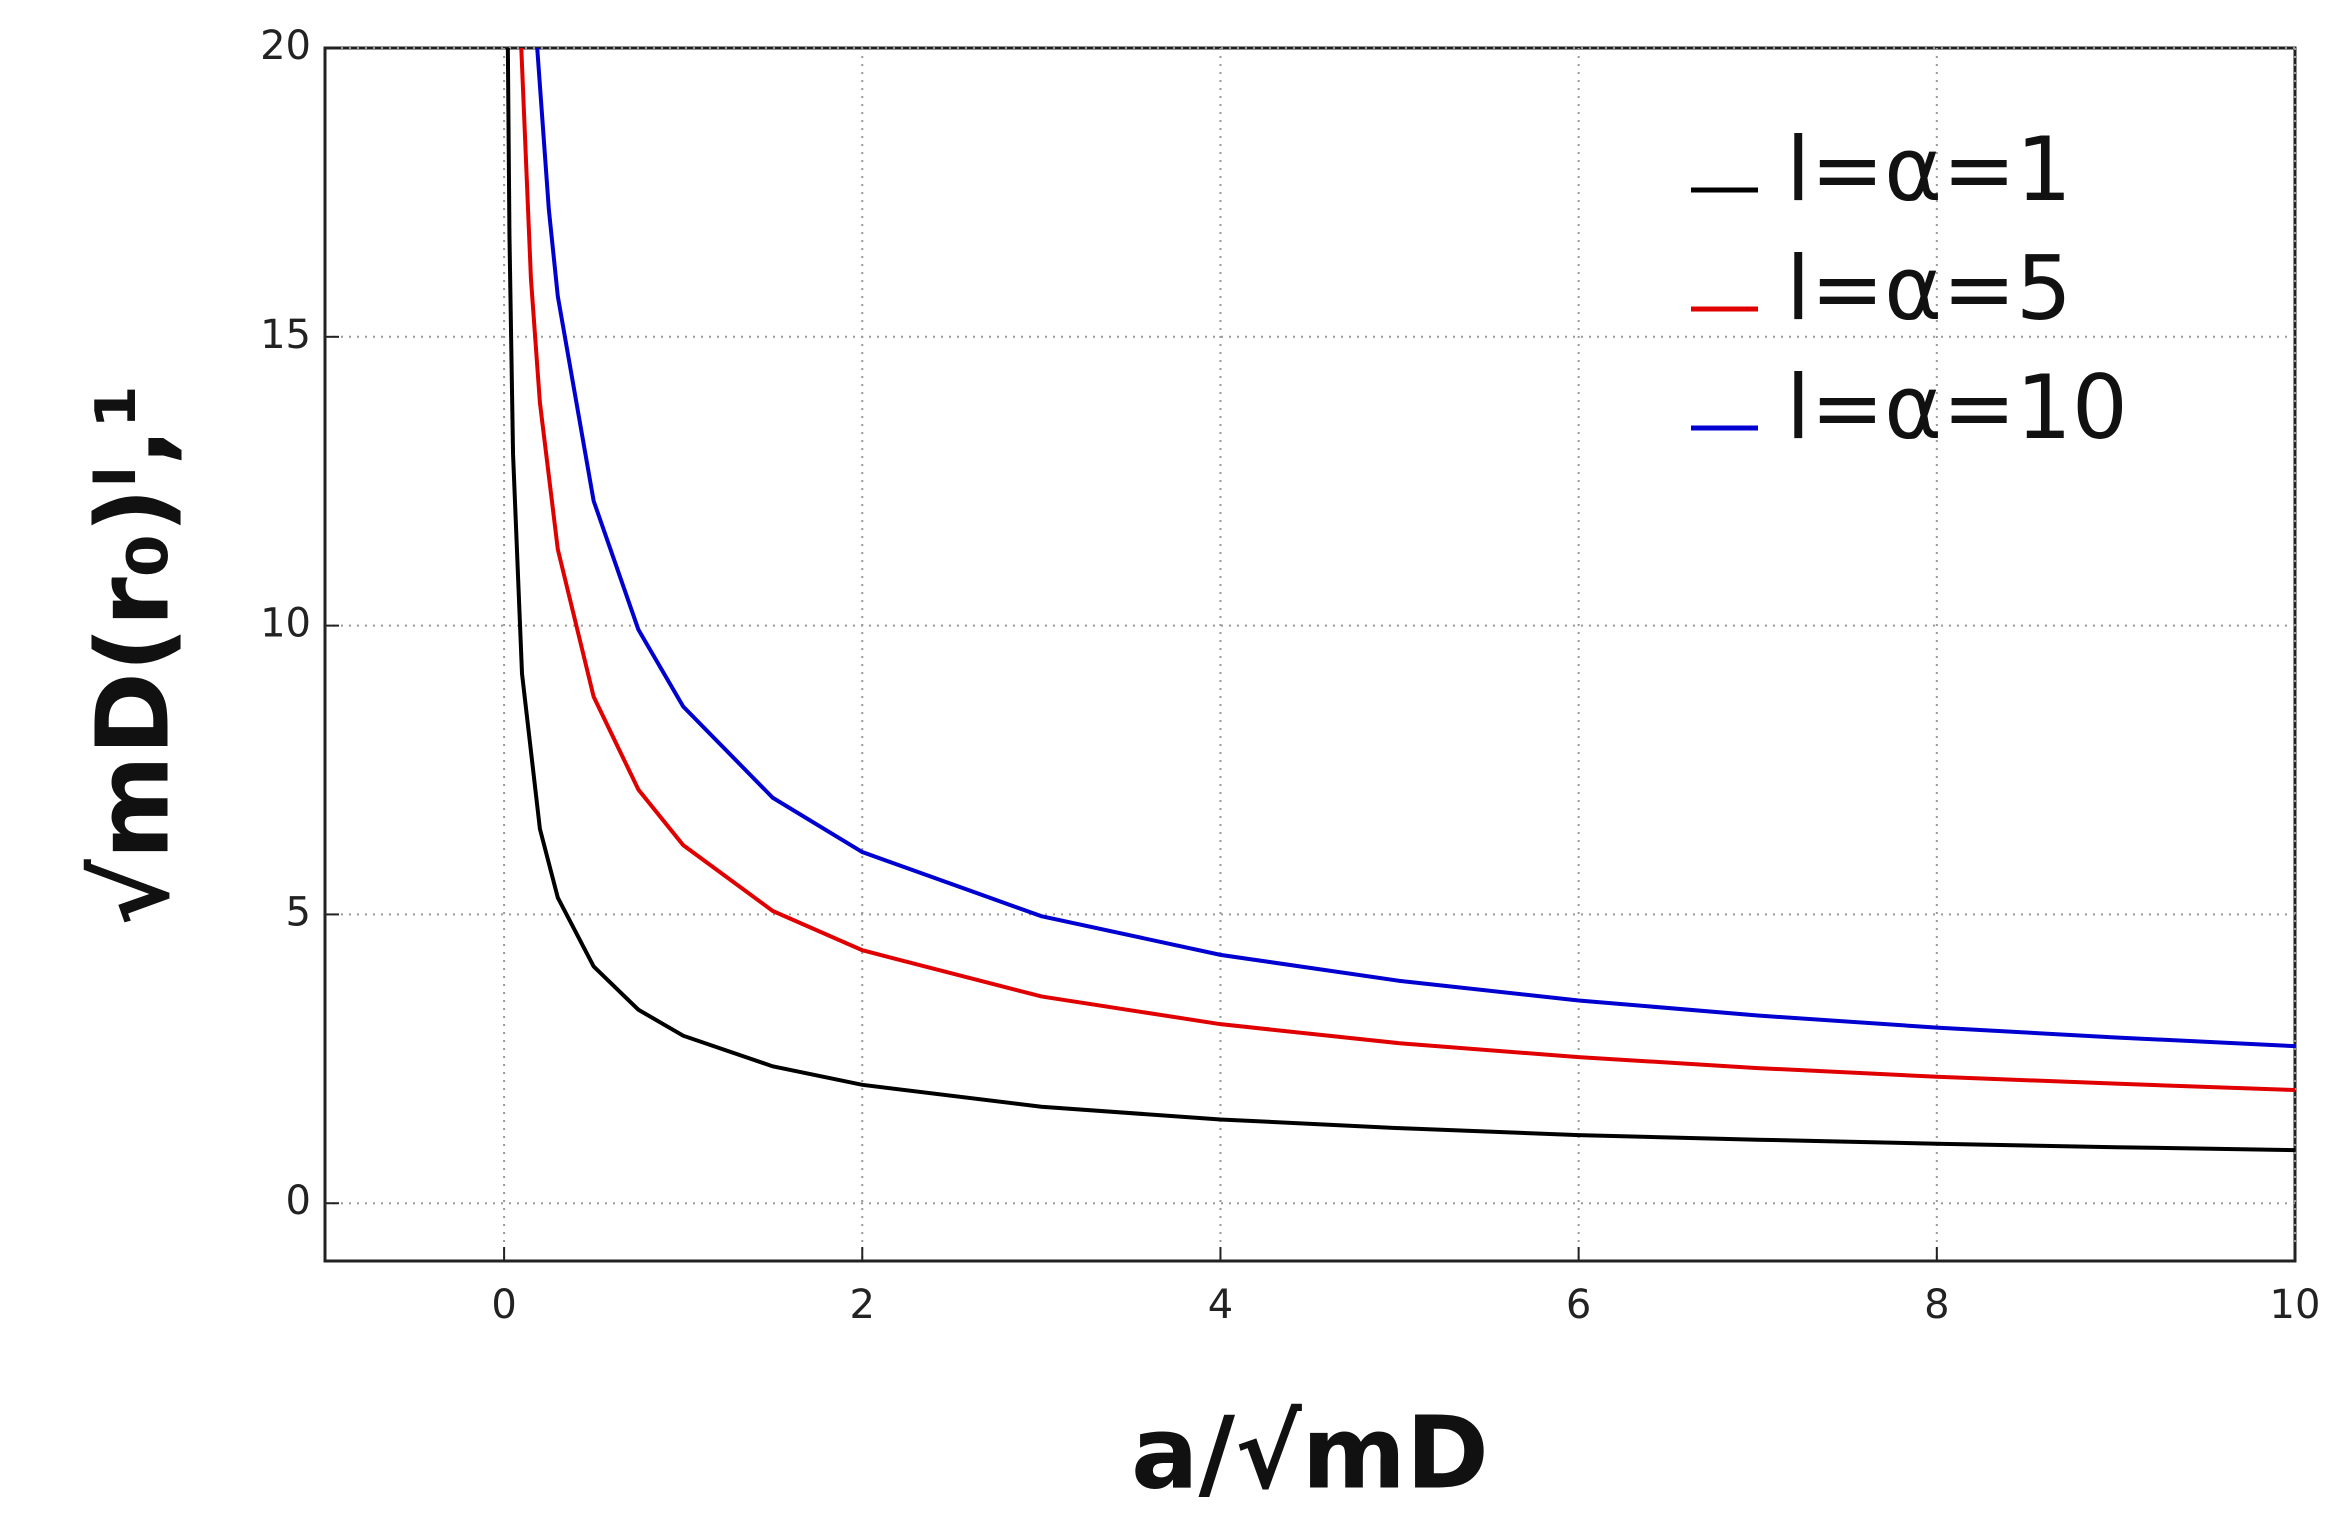 The image size is (2337, 1532). What do you see at coordinates (1929, 288) in the screenshot?
I see `legend-label: l=α=5` at bounding box center [1929, 288].